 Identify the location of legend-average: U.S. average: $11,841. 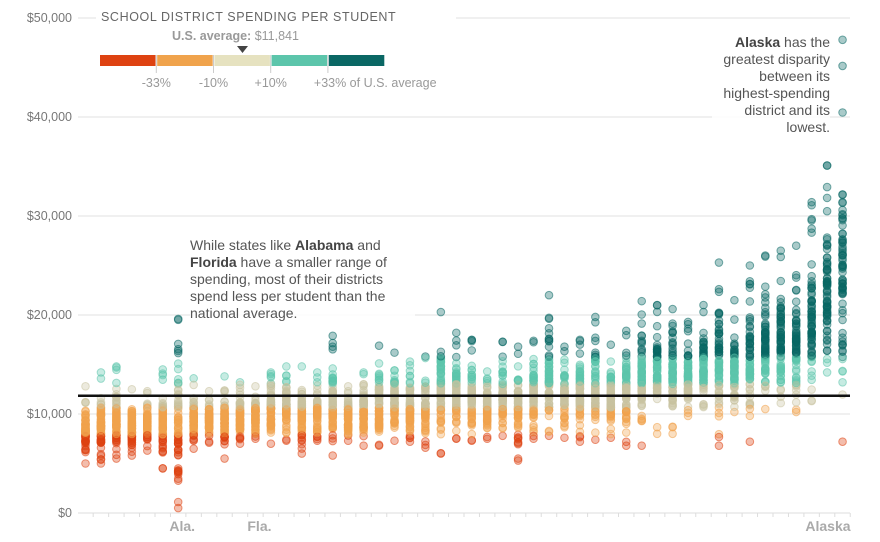
(276, 36).